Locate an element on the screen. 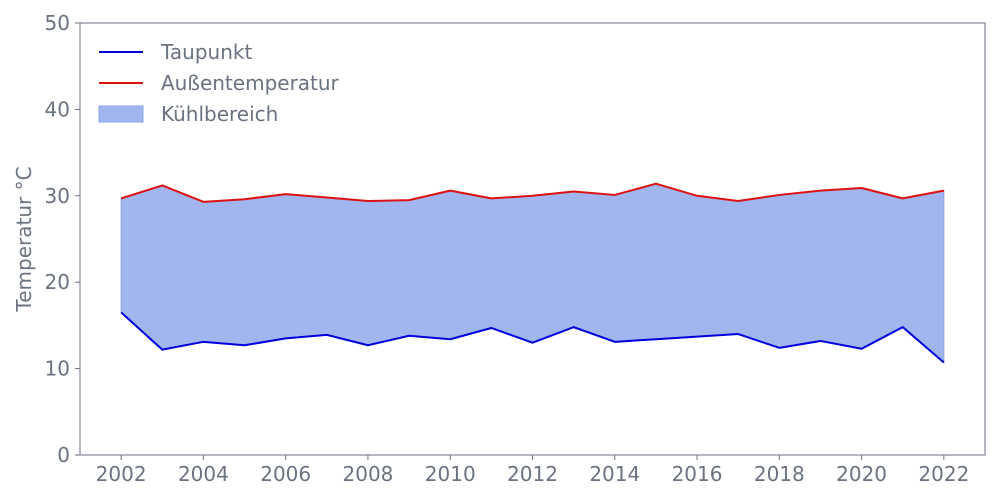 The height and width of the screenshot is (504, 1000). y-tick-label: 10 is located at coordinates (57, 369).